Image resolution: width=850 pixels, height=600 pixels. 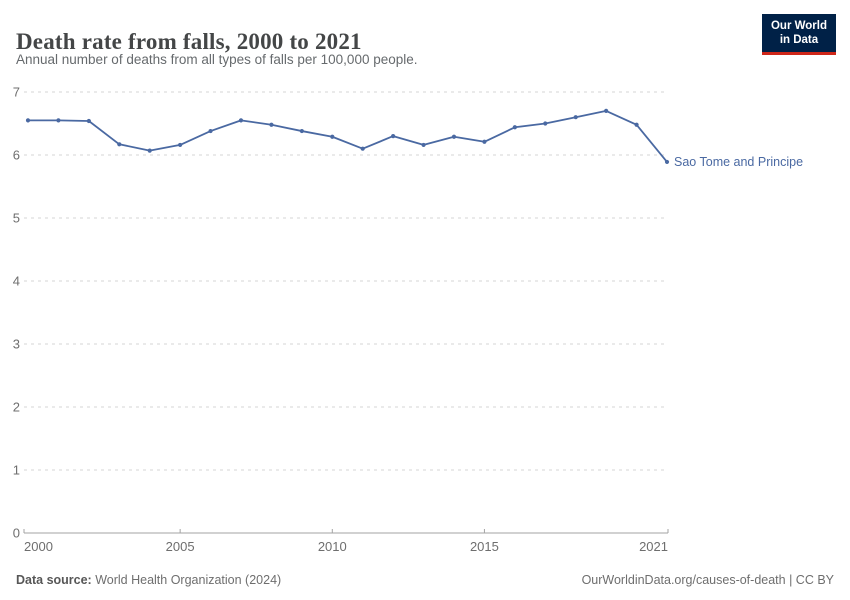 What do you see at coordinates (38, 546) in the screenshot?
I see `x-tick-label: 2000` at bounding box center [38, 546].